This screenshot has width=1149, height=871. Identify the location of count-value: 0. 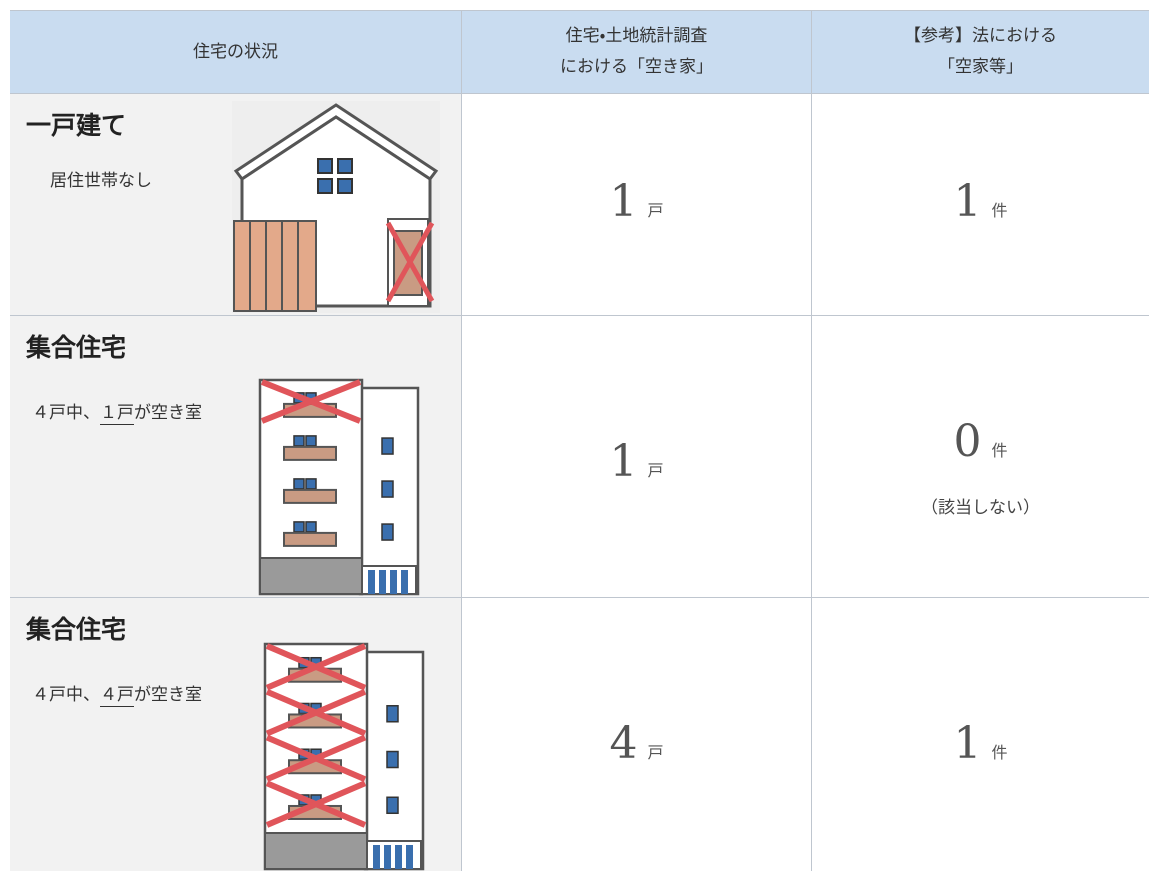
(967, 441).